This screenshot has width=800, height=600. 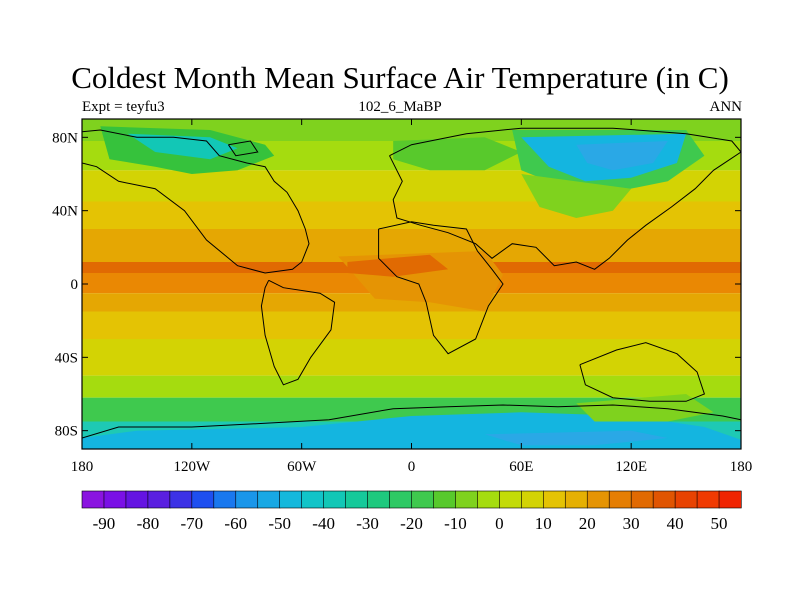 What do you see at coordinates (726, 107) in the screenshot?
I see `season-label: ANN` at bounding box center [726, 107].